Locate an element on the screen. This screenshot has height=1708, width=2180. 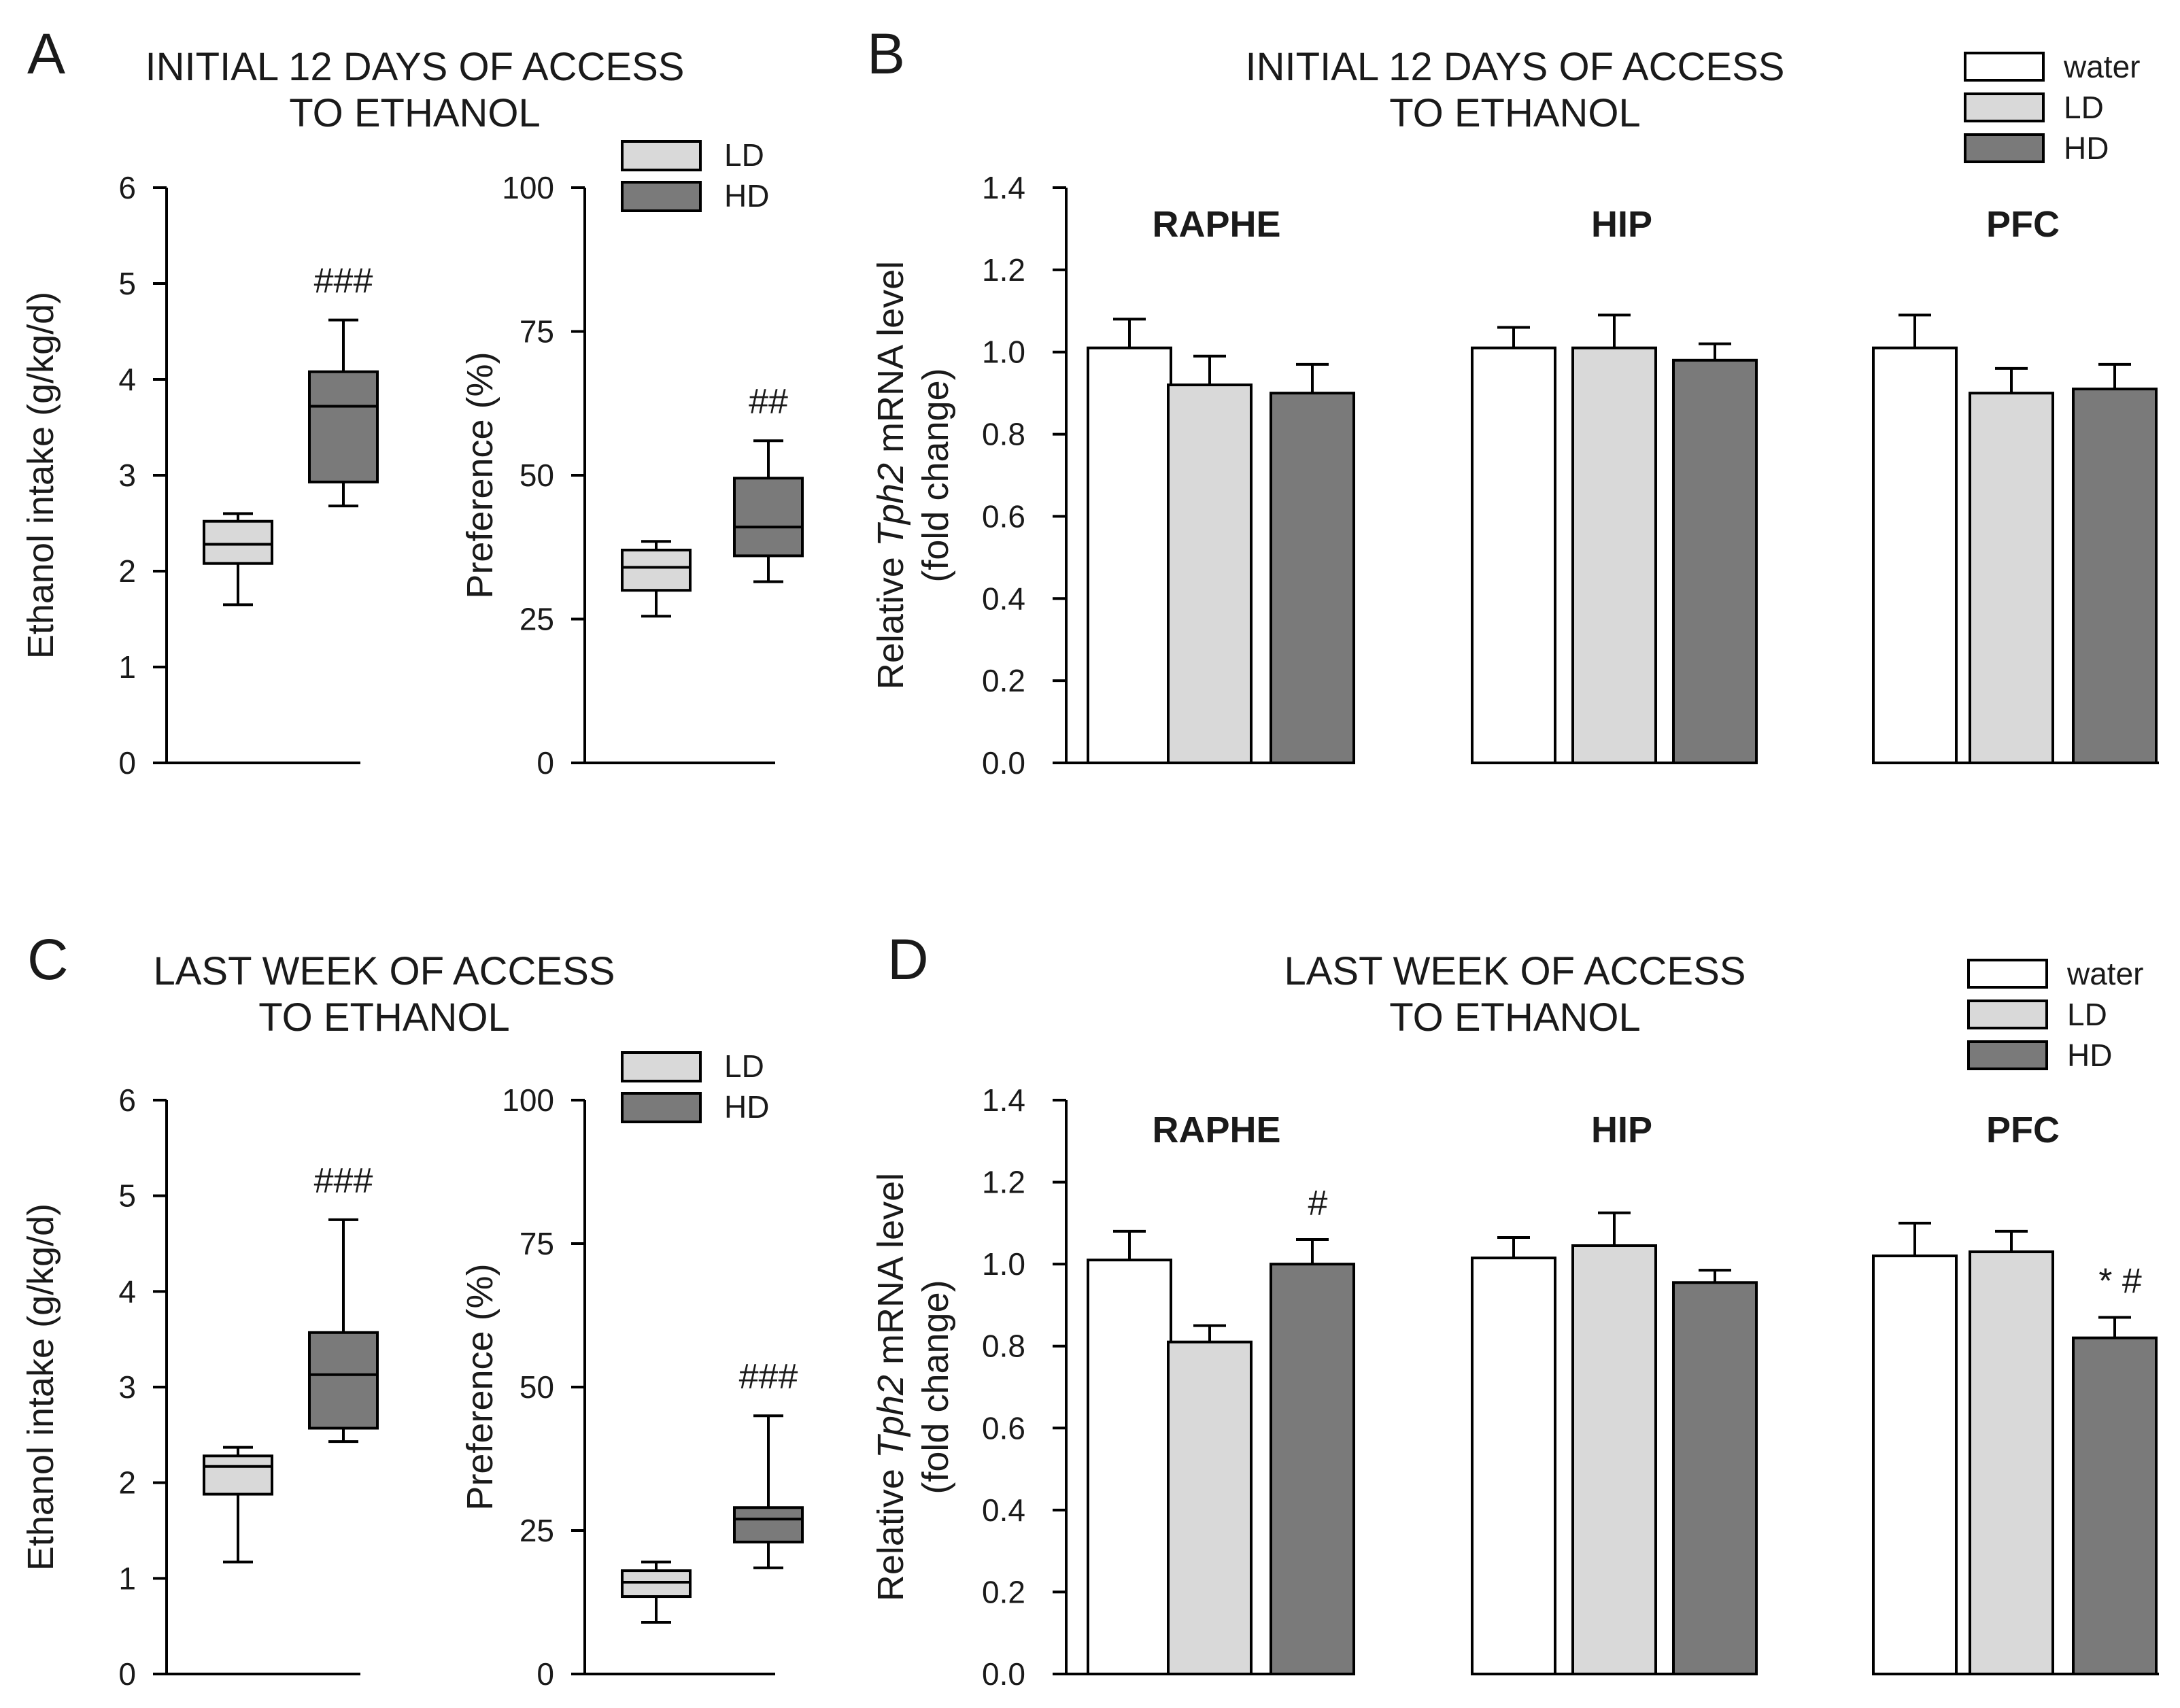
box-HD: ## is located at coordinates (768, 483).